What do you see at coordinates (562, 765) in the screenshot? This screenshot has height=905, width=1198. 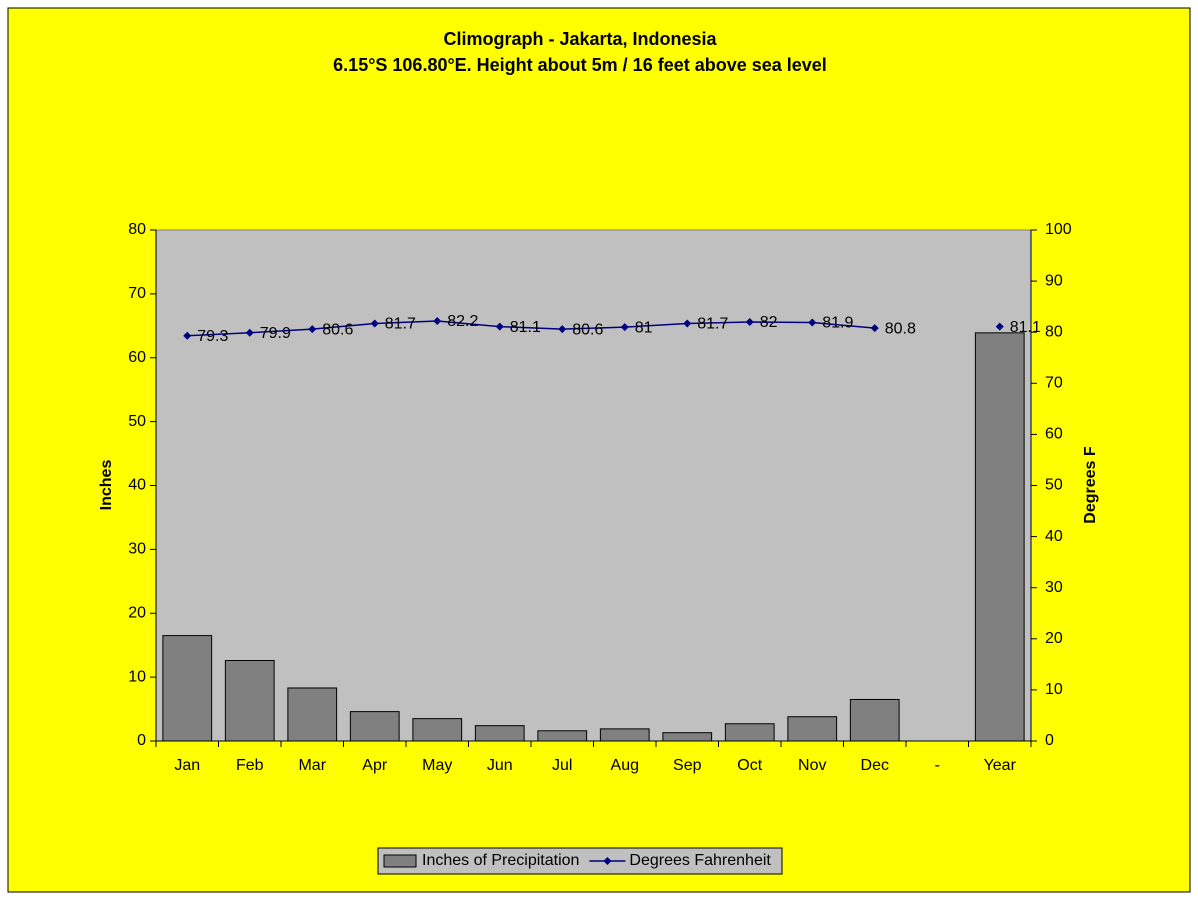 I see `x-tick-label: Jul` at bounding box center [562, 765].